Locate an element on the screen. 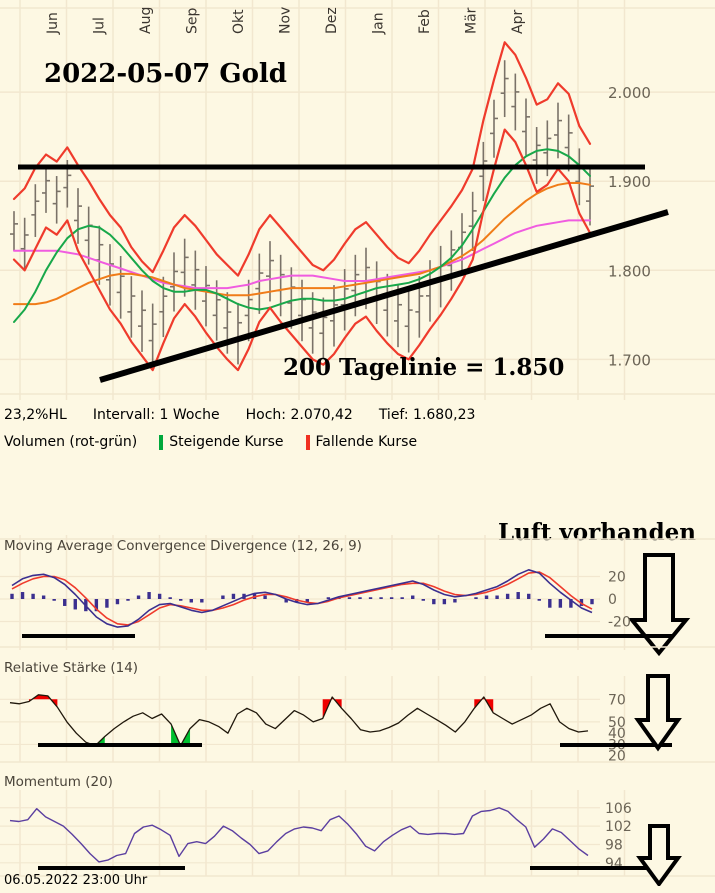 The width and height of the screenshot is (715, 893). falling-color-swatch is located at coordinates (307, 442).